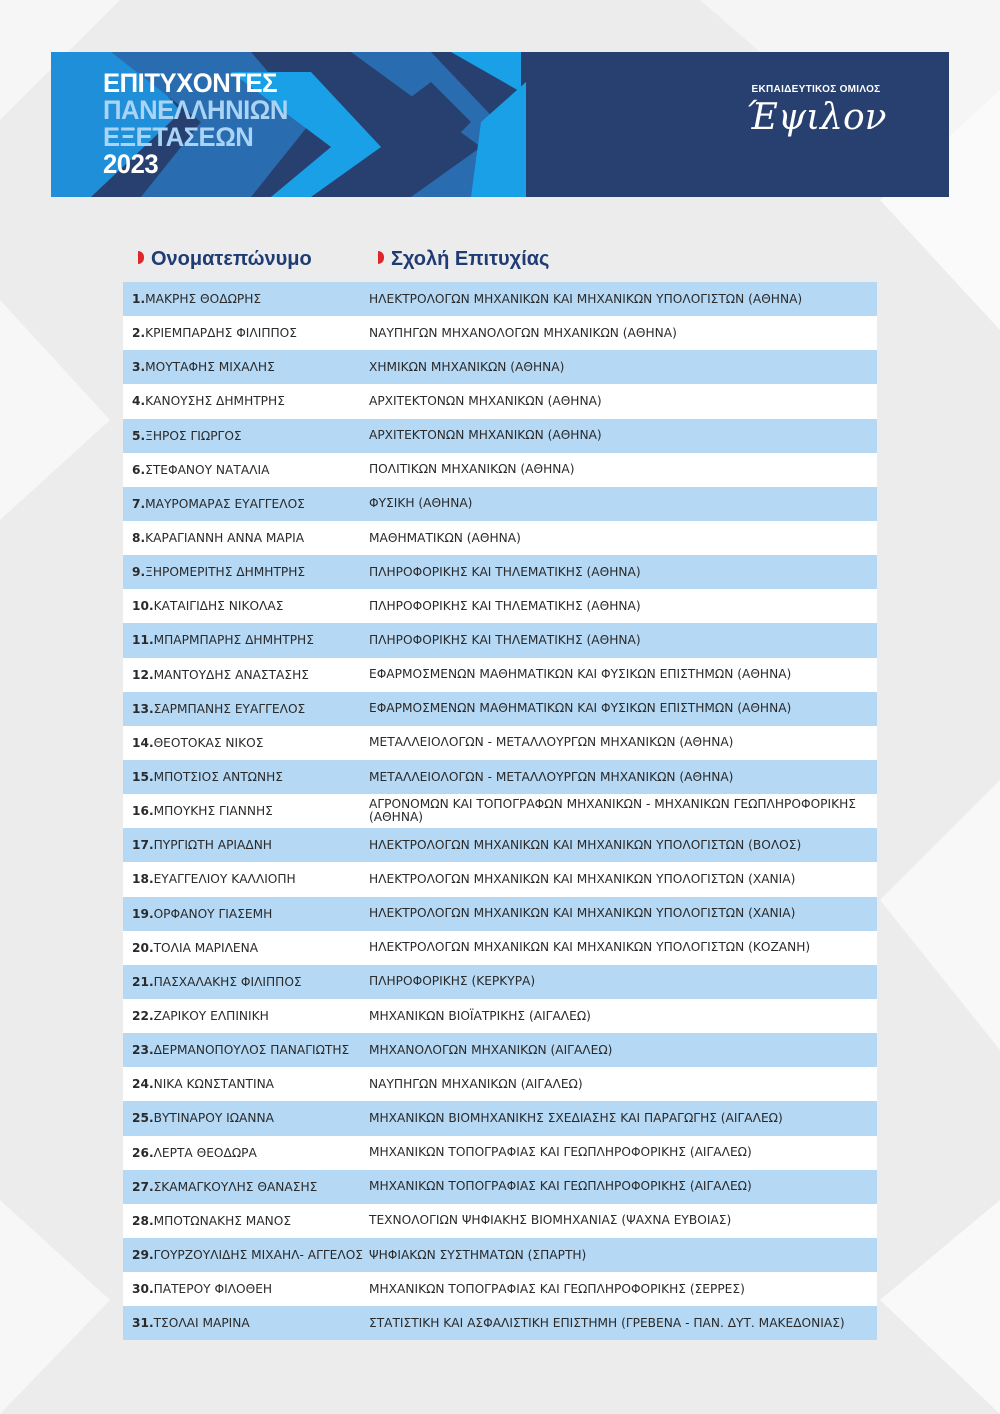 The height and width of the screenshot is (1414, 1000). I want to click on student-name: 8. ΚΑΡΑΓΙΑΝΝΗ ΑΝΝΑ ΜΑΡΙΑ, so click(218, 538).